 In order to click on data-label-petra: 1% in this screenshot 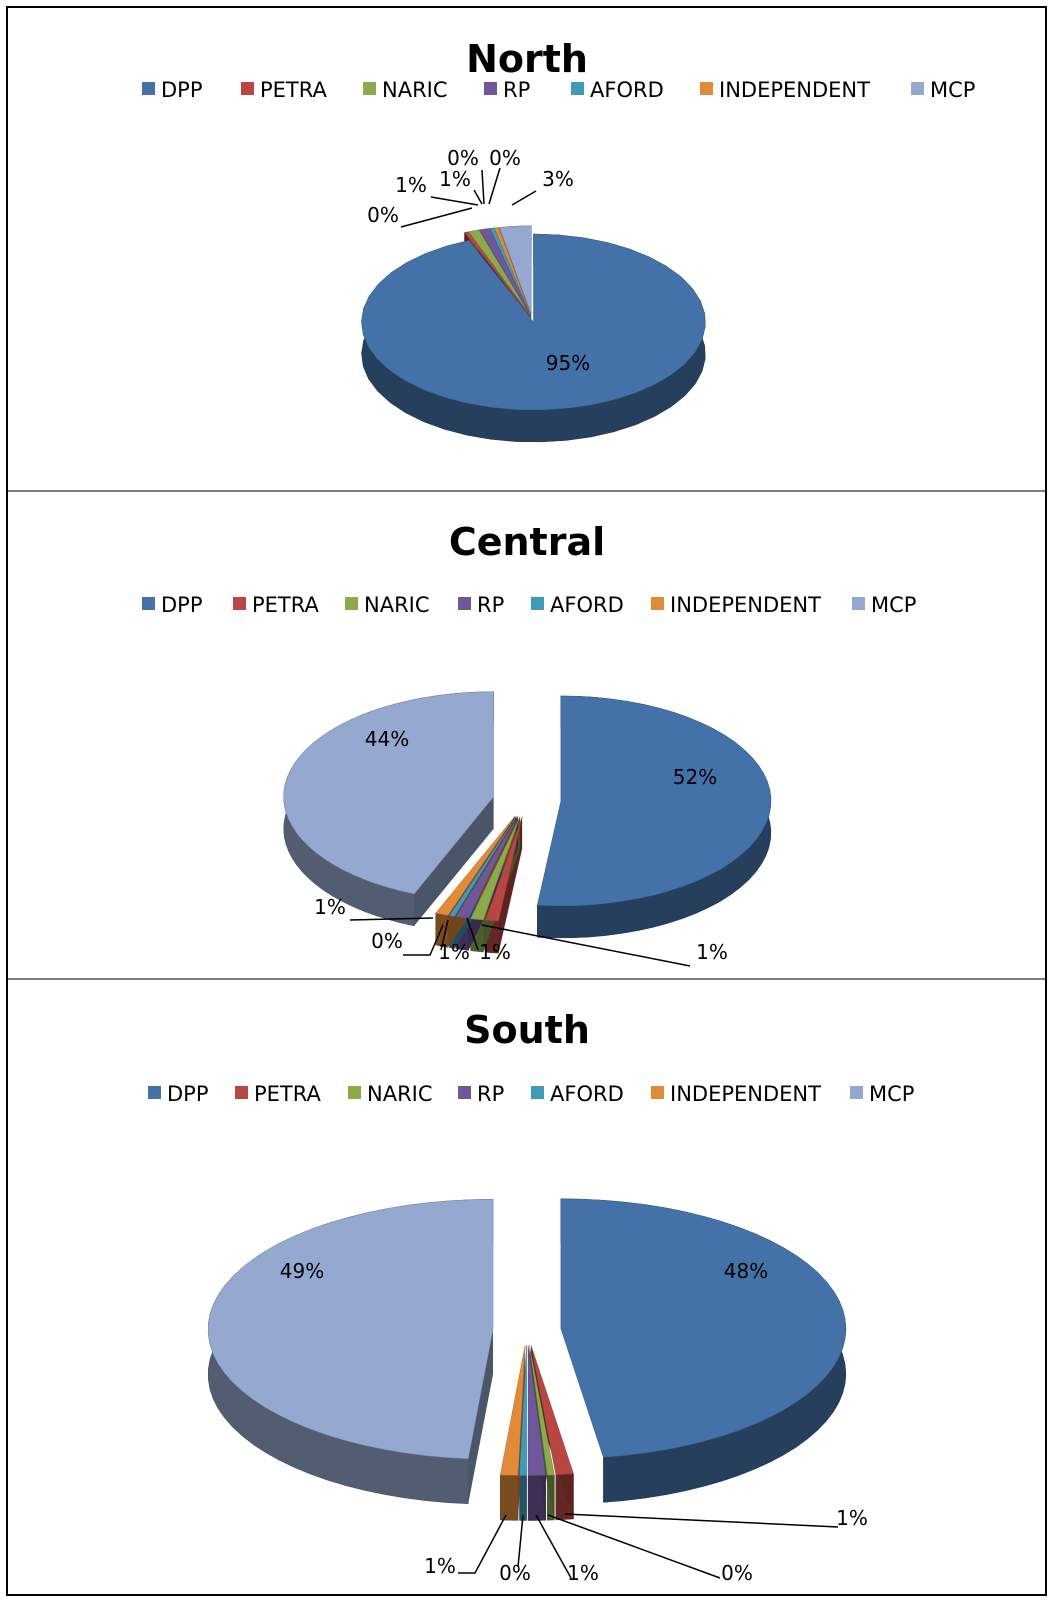, I will do `click(712, 952)`.